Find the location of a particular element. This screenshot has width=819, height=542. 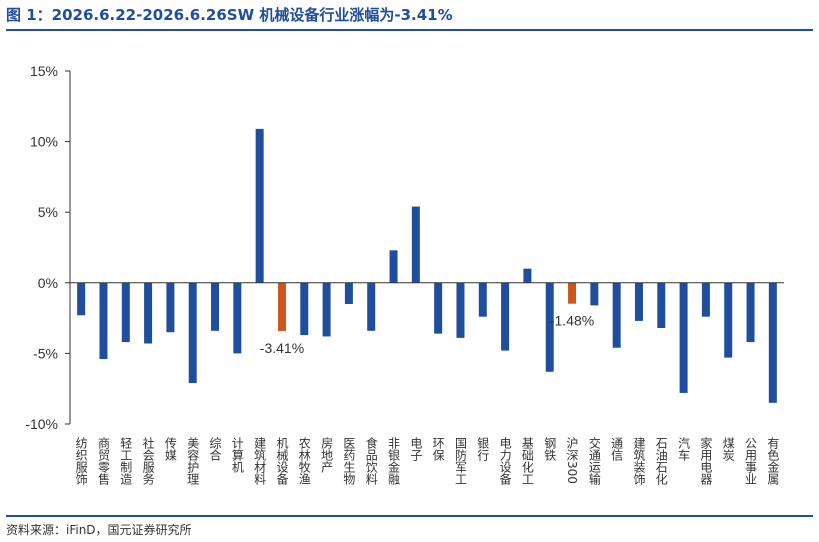

category-label: 建筑装饰 is located at coordinates (639, 461).